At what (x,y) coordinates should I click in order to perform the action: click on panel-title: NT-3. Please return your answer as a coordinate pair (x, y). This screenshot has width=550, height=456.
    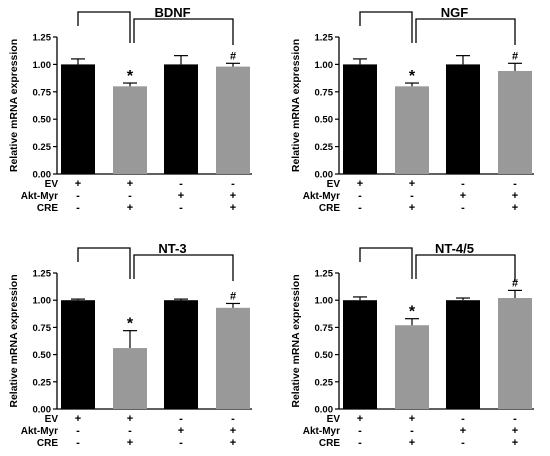
    Looking at the image, I should click on (172, 248).